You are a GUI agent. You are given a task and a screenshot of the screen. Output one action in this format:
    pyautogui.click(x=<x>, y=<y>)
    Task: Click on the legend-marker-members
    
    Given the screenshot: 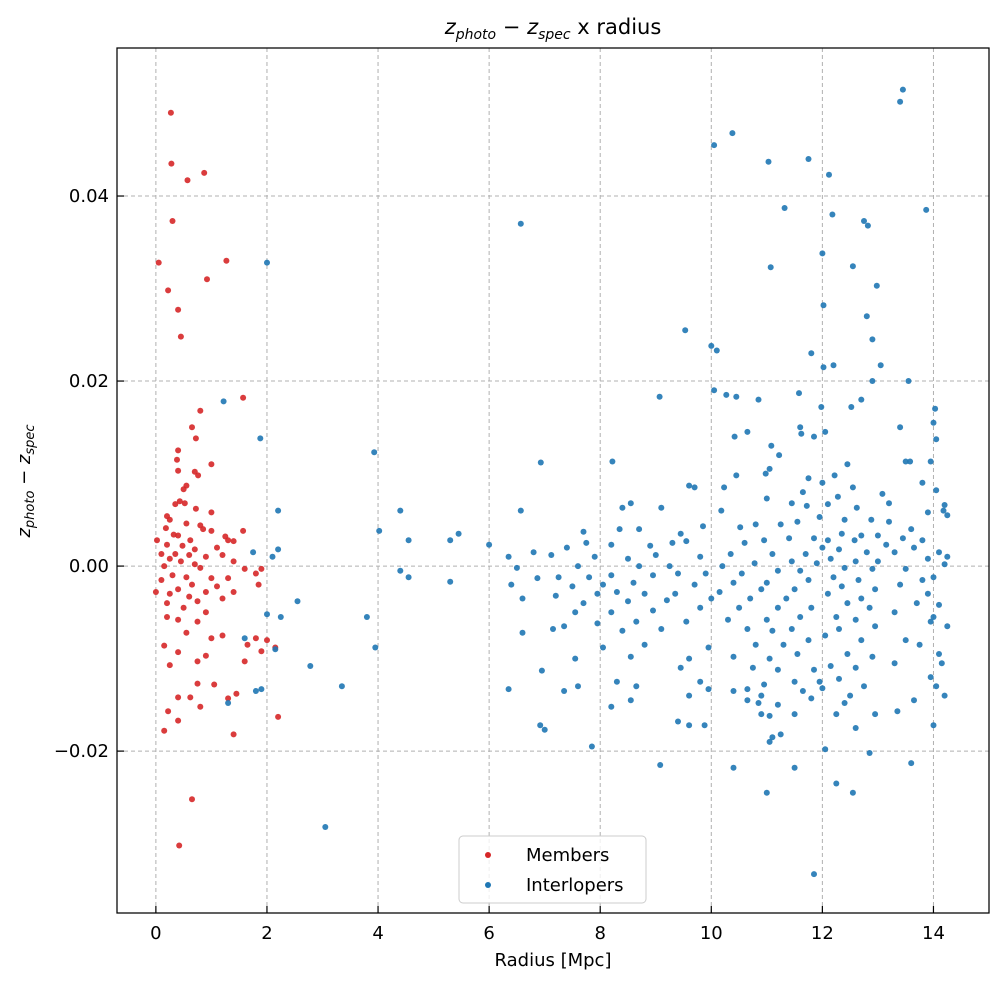 What is the action you would take?
    pyautogui.click(x=488, y=855)
    